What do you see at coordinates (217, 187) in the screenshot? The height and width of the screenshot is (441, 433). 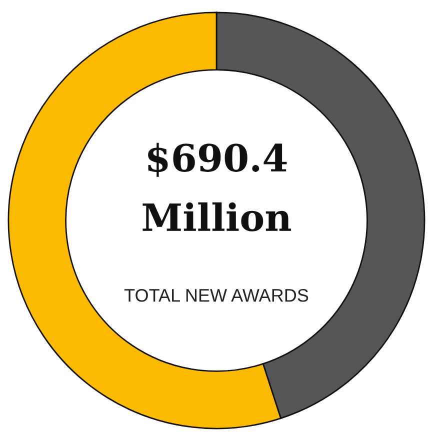 I see `text: $690.4 Million` at bounding box center [217, 187].